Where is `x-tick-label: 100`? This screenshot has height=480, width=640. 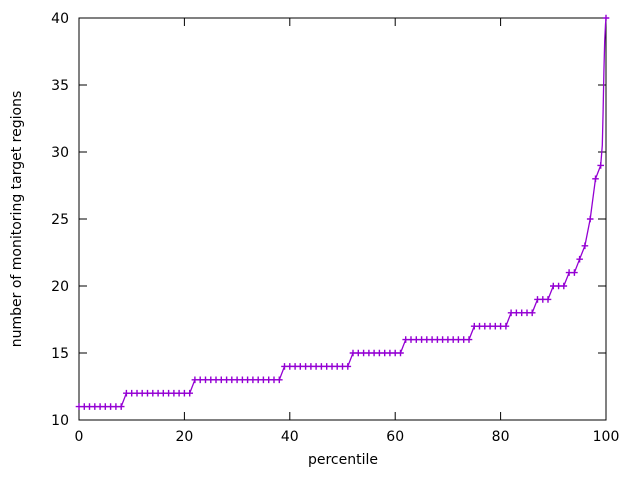
x-tick-label: 100 is located at coordinates (606, 437).